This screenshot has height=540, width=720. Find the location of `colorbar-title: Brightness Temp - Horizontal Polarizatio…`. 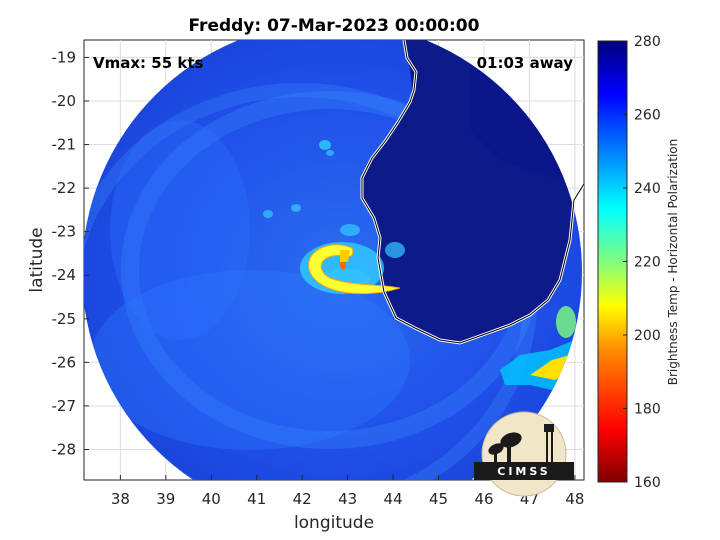

colorbar-title: Brightness Temp - Horizontal Polarizatio… is located at coordinates (673, 262).